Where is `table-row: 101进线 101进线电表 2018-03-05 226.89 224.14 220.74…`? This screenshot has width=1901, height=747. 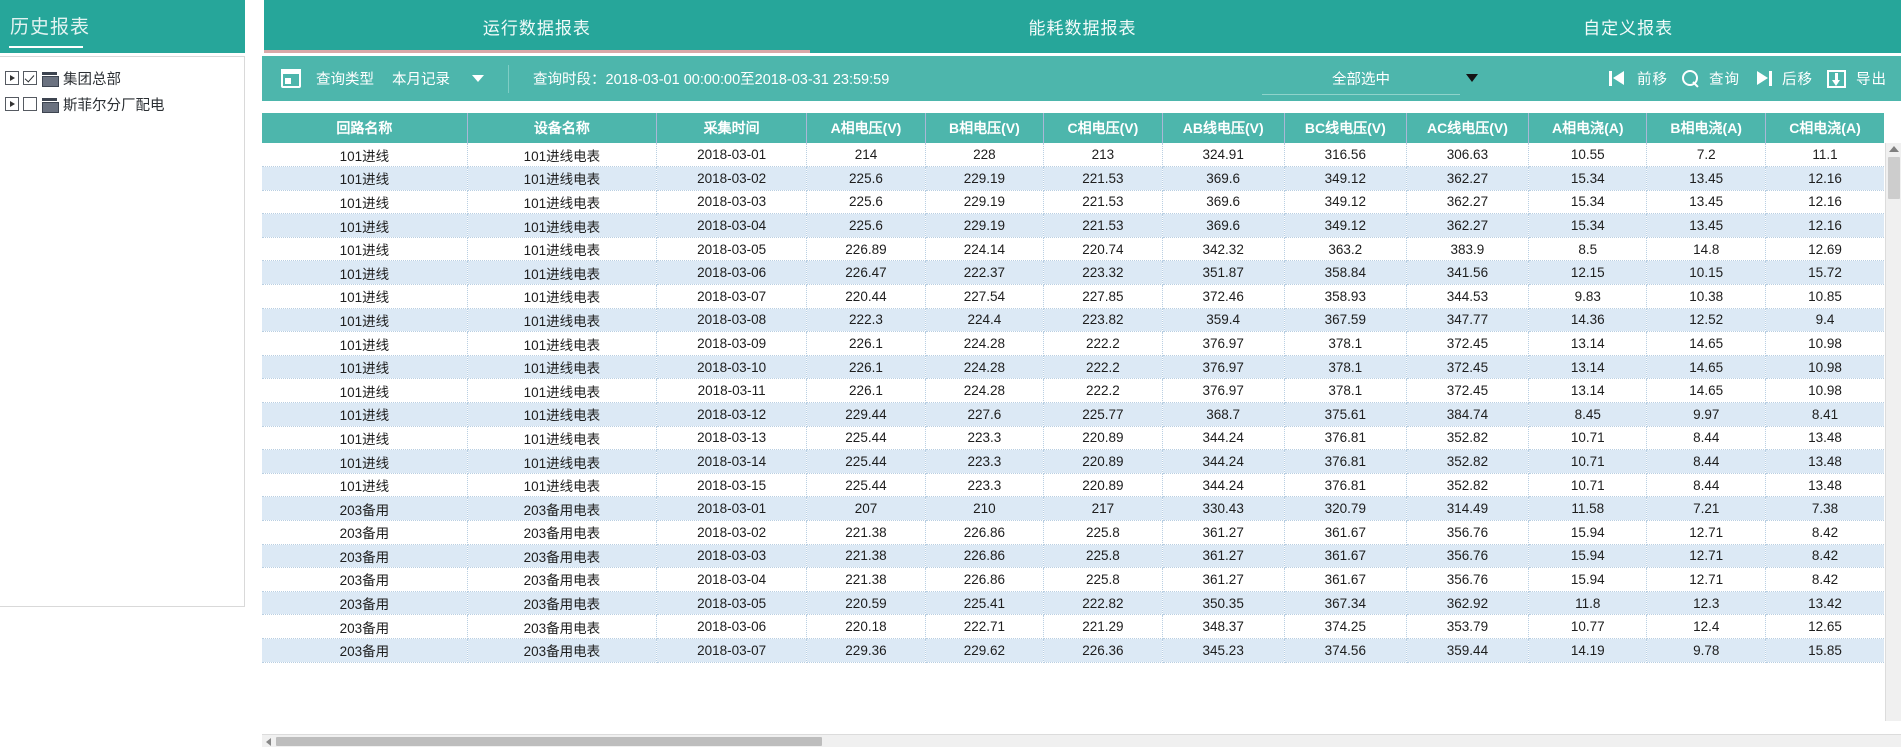 table-row: 101进线 101进线电表 2018-03-05 226.89 224.14 220.74… is located at coordinates (1073, 249).